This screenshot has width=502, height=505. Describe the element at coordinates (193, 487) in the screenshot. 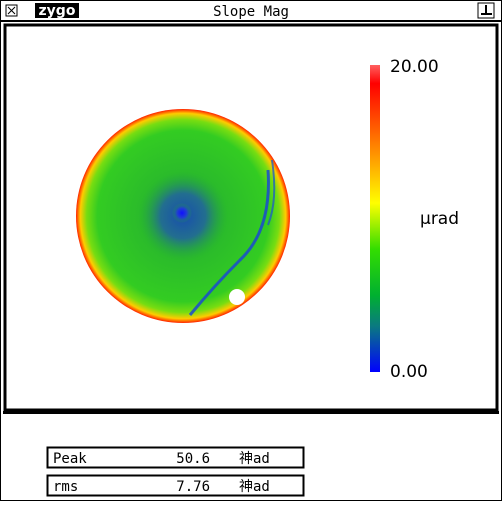

I see `stat-value: 7.76` at that location.